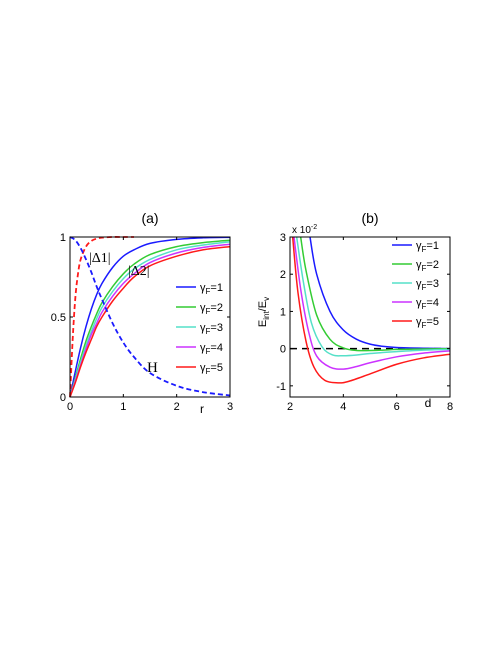 This screenshot has height=650, width=498. Describe the element at coordinates (427, 285) in the screenshot. I see `b-legend-label: γF=3` at that location.